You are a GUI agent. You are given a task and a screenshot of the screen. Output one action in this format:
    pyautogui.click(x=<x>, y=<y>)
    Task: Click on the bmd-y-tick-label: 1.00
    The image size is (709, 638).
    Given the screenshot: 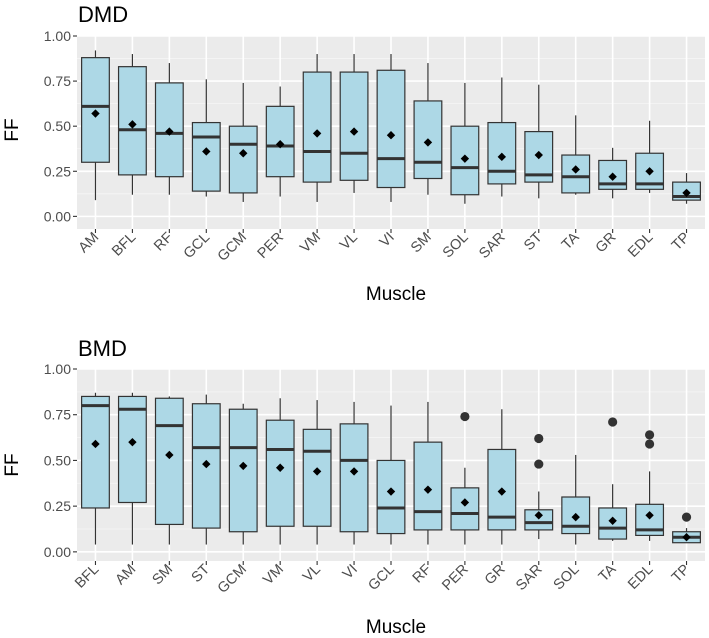 What is the action you would take?
    pyautogui.click(x=57, y=369)
    